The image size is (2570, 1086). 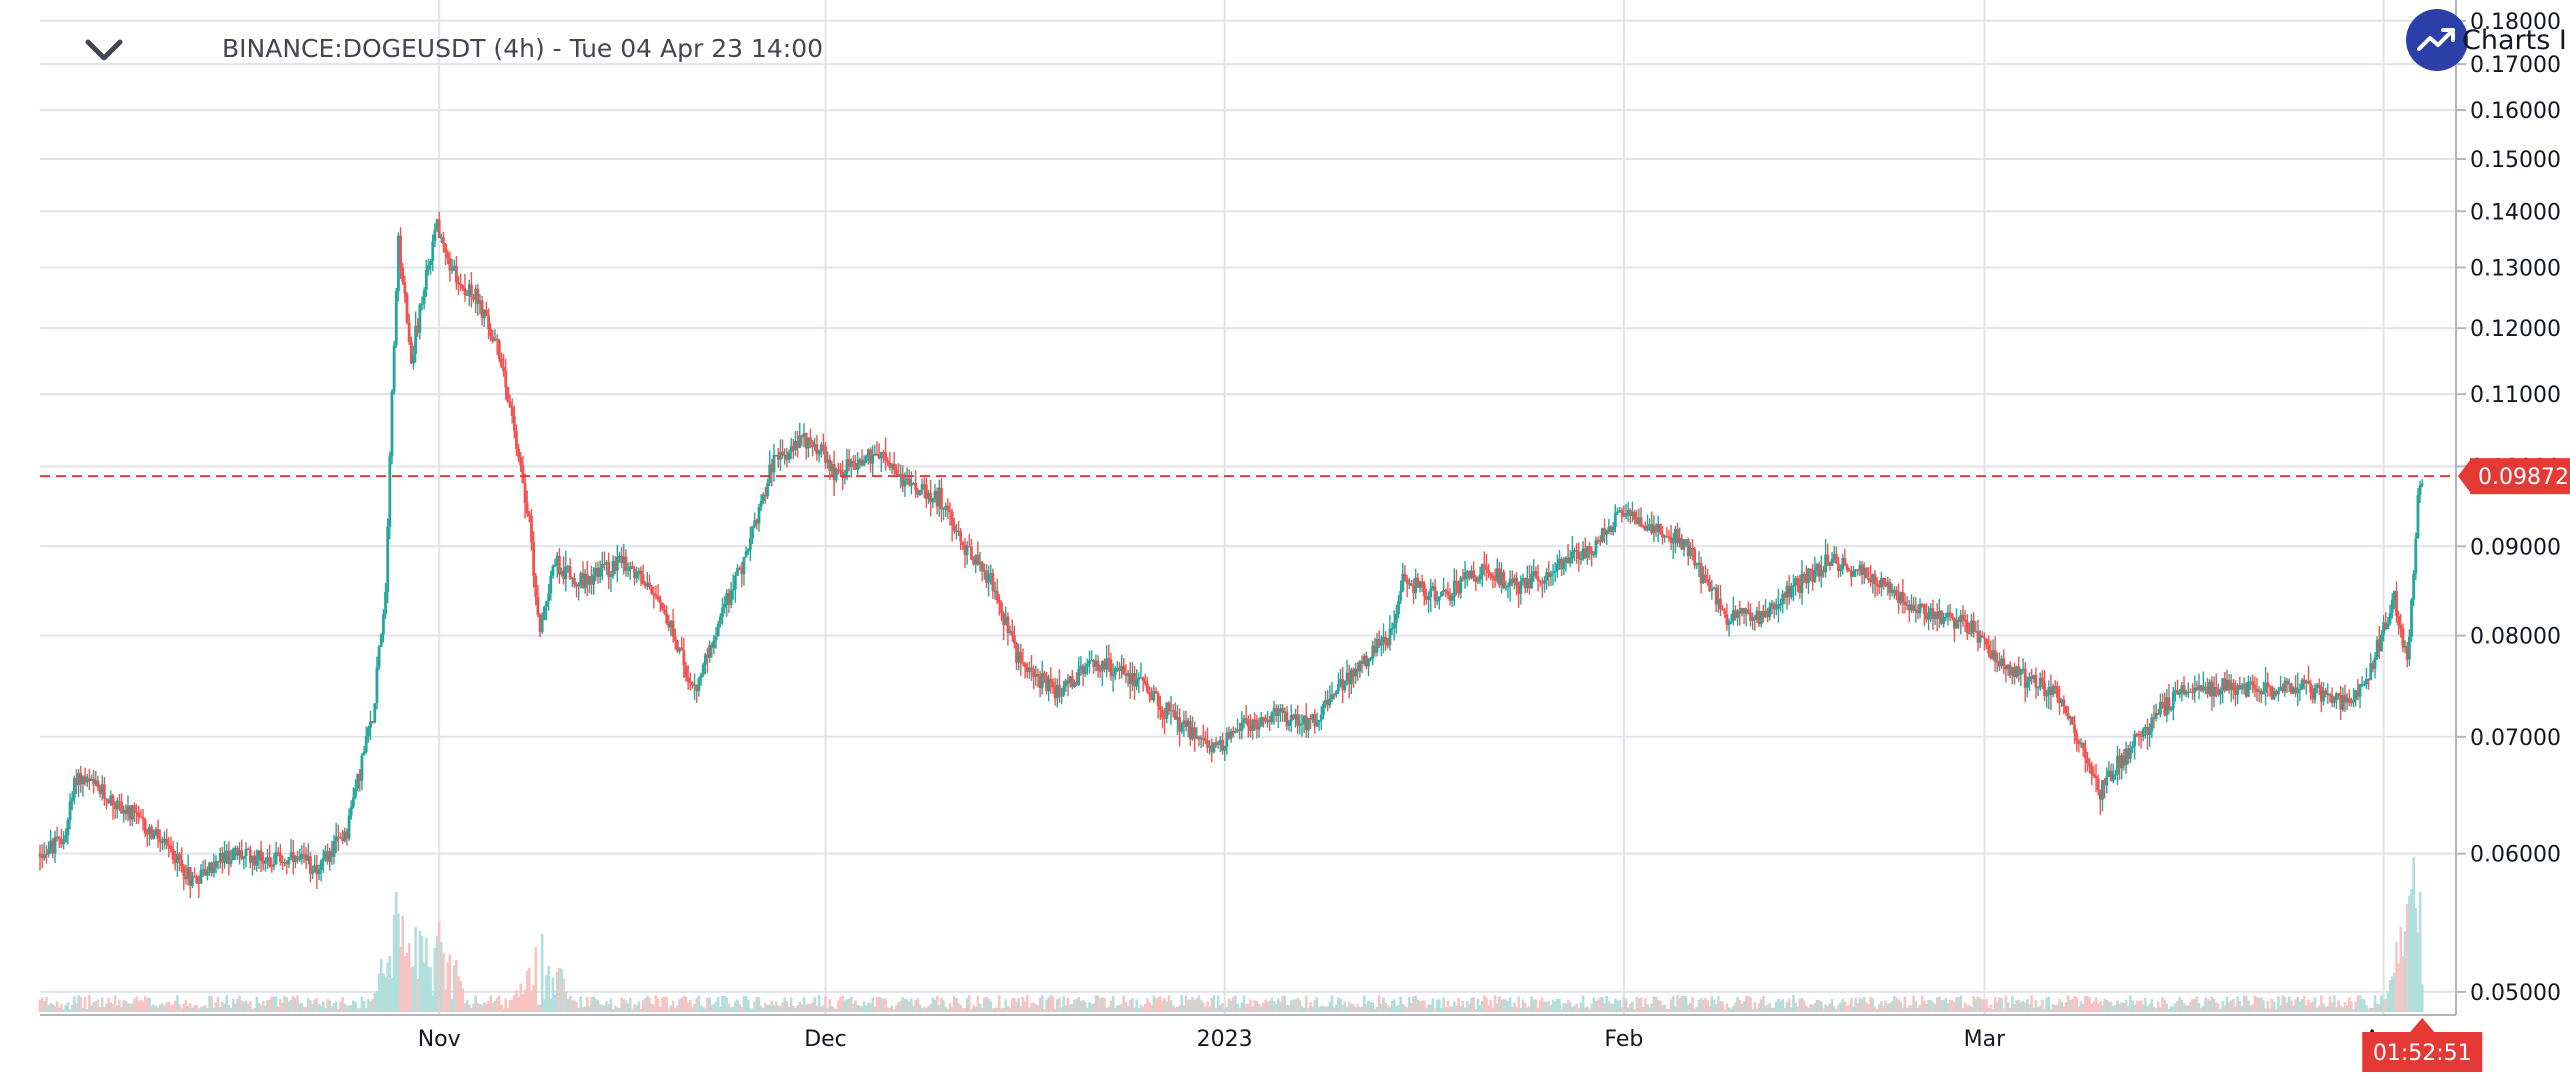 I want to click on charts-logo-link: Charts I, so click(x=2486, y=40).